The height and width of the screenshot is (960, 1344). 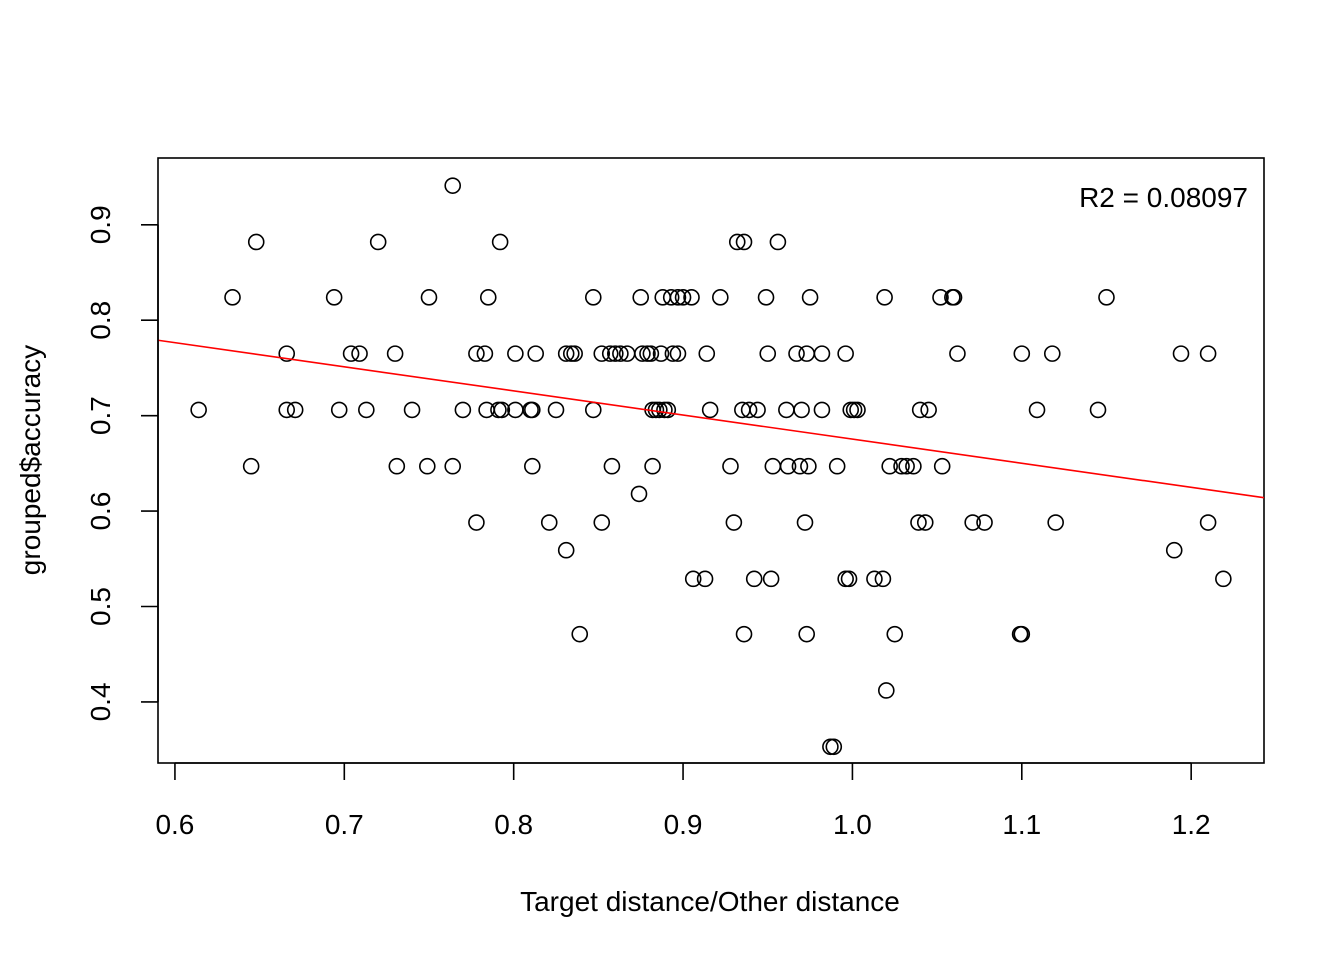 I want to click on x-axis: 0.6 0.7 0.8 0.9 1.0 1.1 1.2, so click(x=683, y=801).